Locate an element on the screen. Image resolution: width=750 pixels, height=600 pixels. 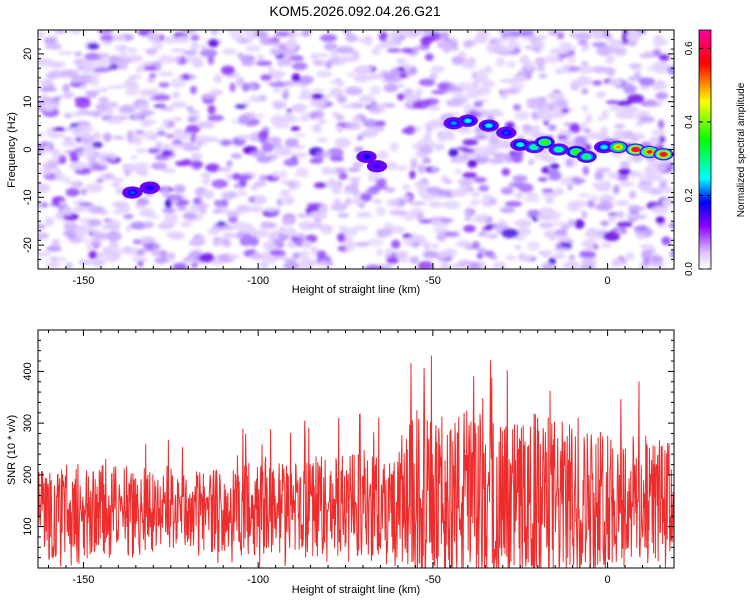
snr-x-tick-label: -150 is located at coordinates (83, 580).